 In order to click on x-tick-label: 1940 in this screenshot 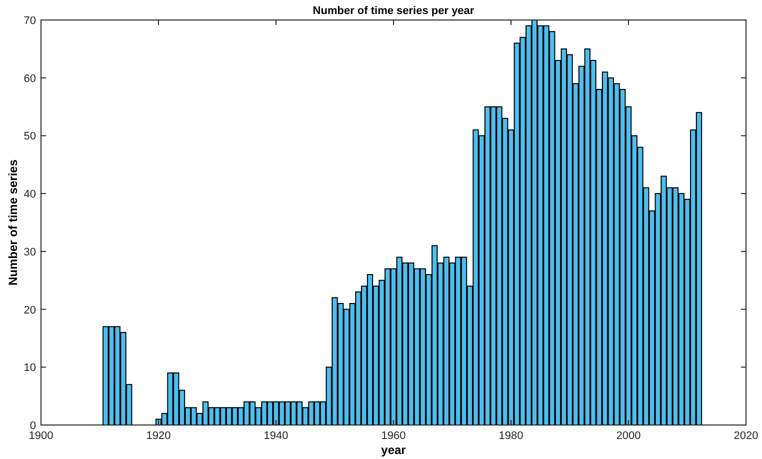, I will do `click(276, 436)`.